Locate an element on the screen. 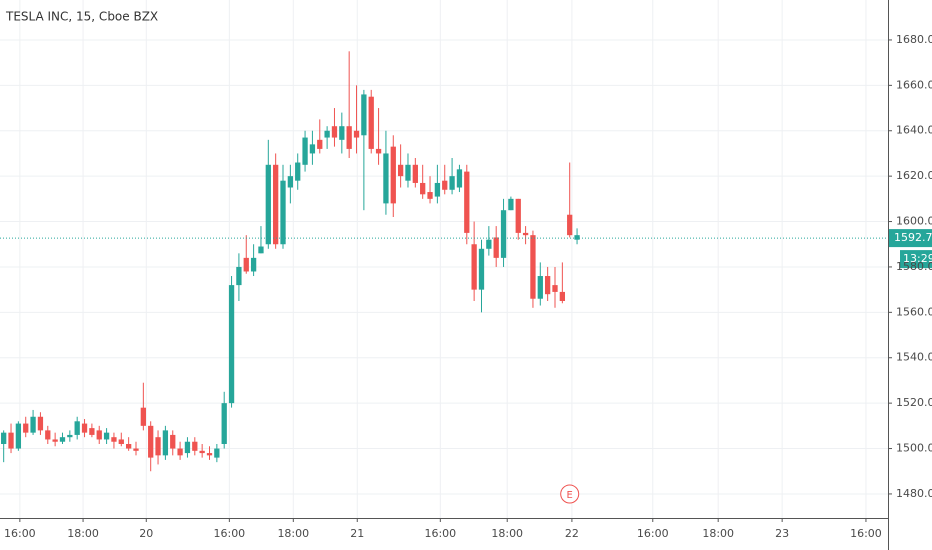  earnings-marker is located at coordinates (570, 494).